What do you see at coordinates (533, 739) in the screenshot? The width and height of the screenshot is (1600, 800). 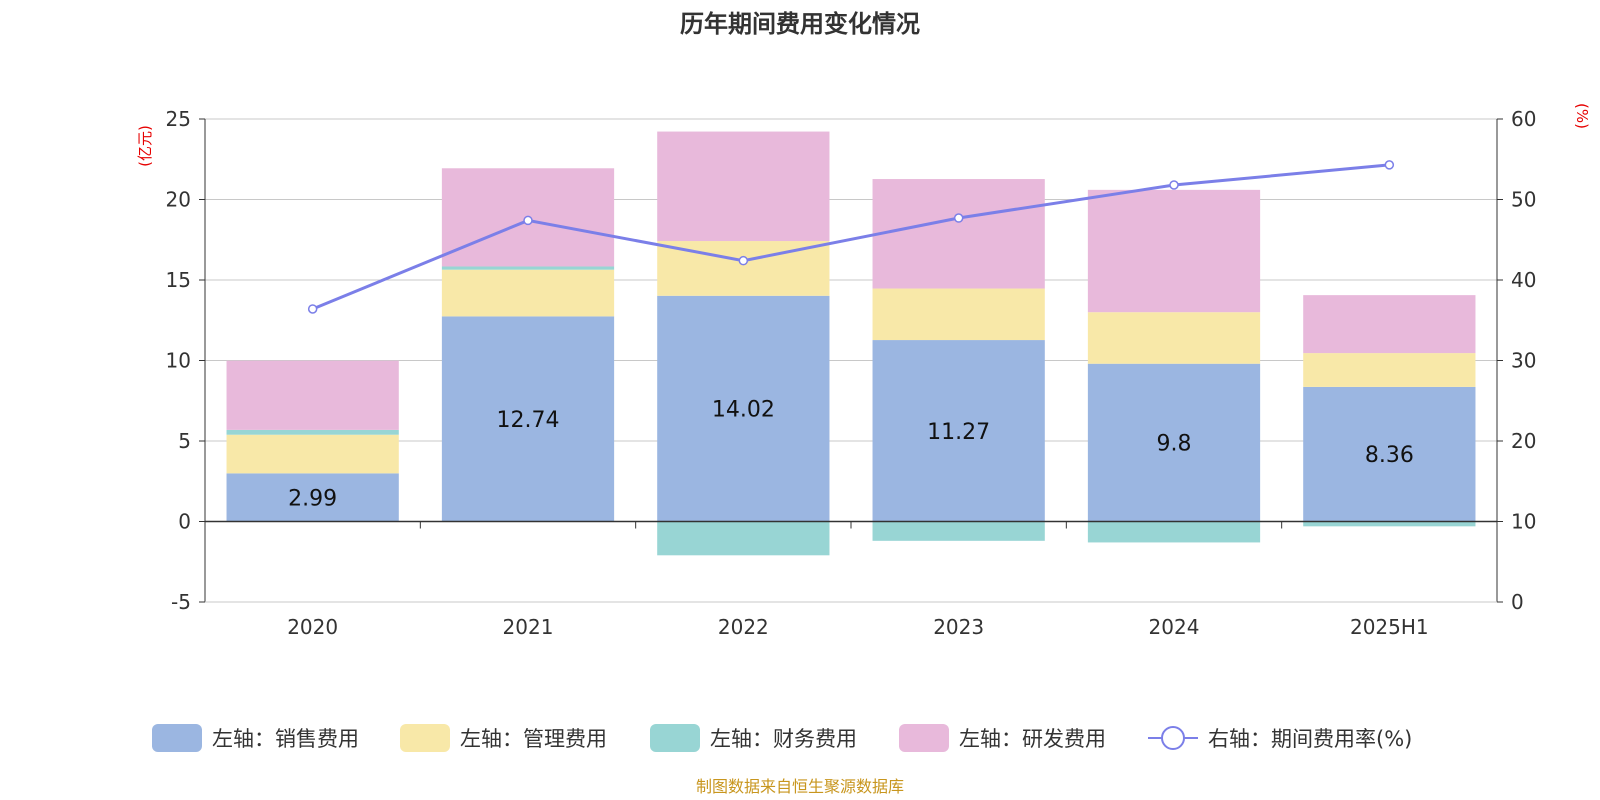 I see `legend-label: 左轴：管理费用` at bounding box center [533, 739].